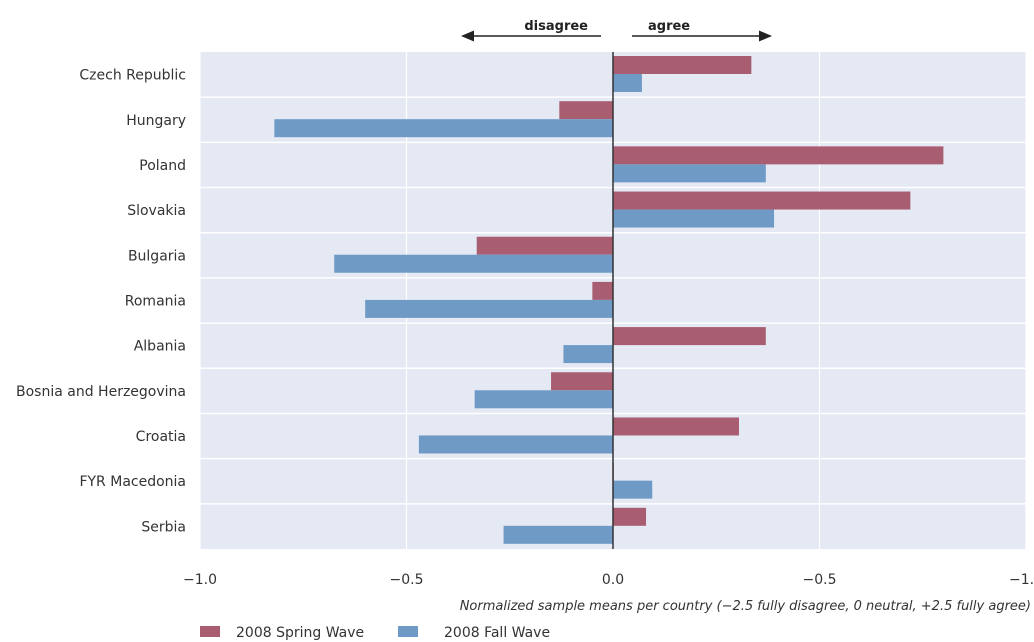  What do you see at coordinates (627, 83) in the screenshot?
I see `bar-fall-czech-republic` at bounding box center [627, 83].